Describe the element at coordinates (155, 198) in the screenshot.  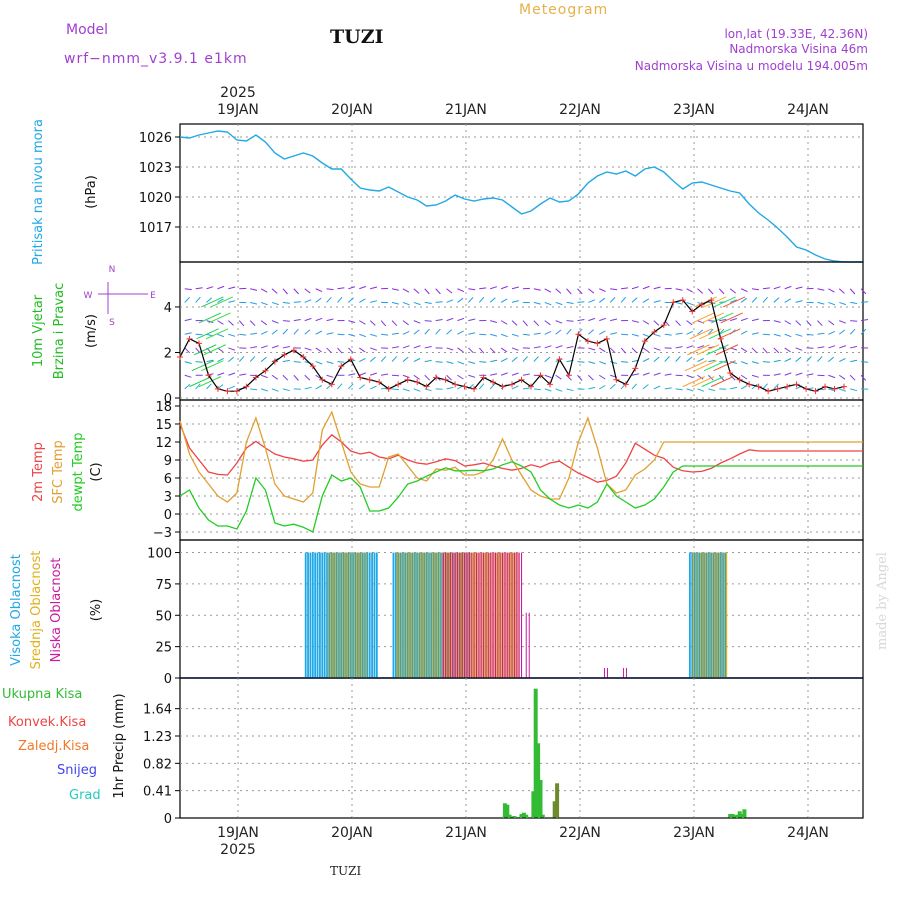
I see `y-tick-label: 1020` at that location.